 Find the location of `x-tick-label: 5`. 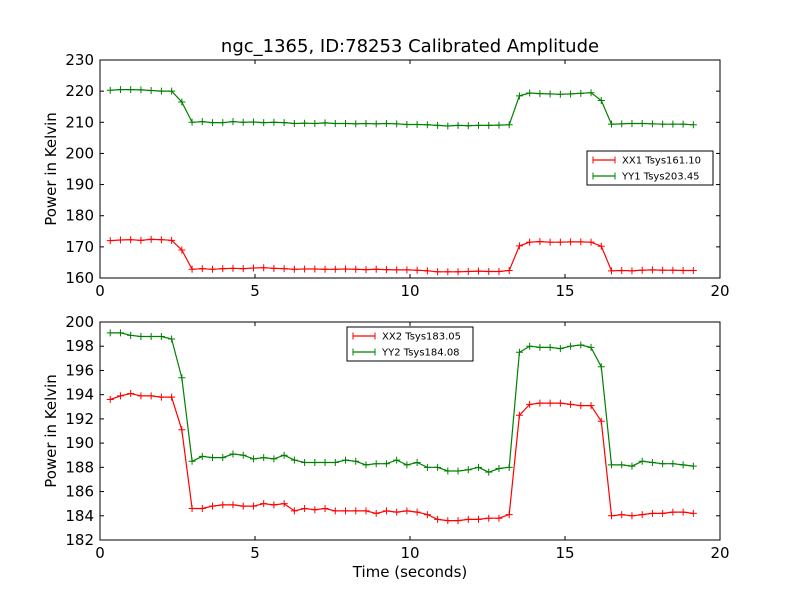

x-tick-label: 5 is located at coordinates (255, 291).